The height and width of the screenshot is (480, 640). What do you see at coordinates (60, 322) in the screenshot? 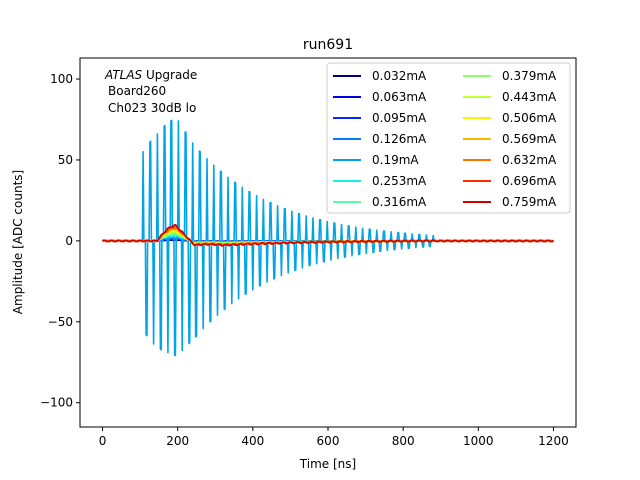
I see `y-tick-label: −50` at bounding box center [60, 322].